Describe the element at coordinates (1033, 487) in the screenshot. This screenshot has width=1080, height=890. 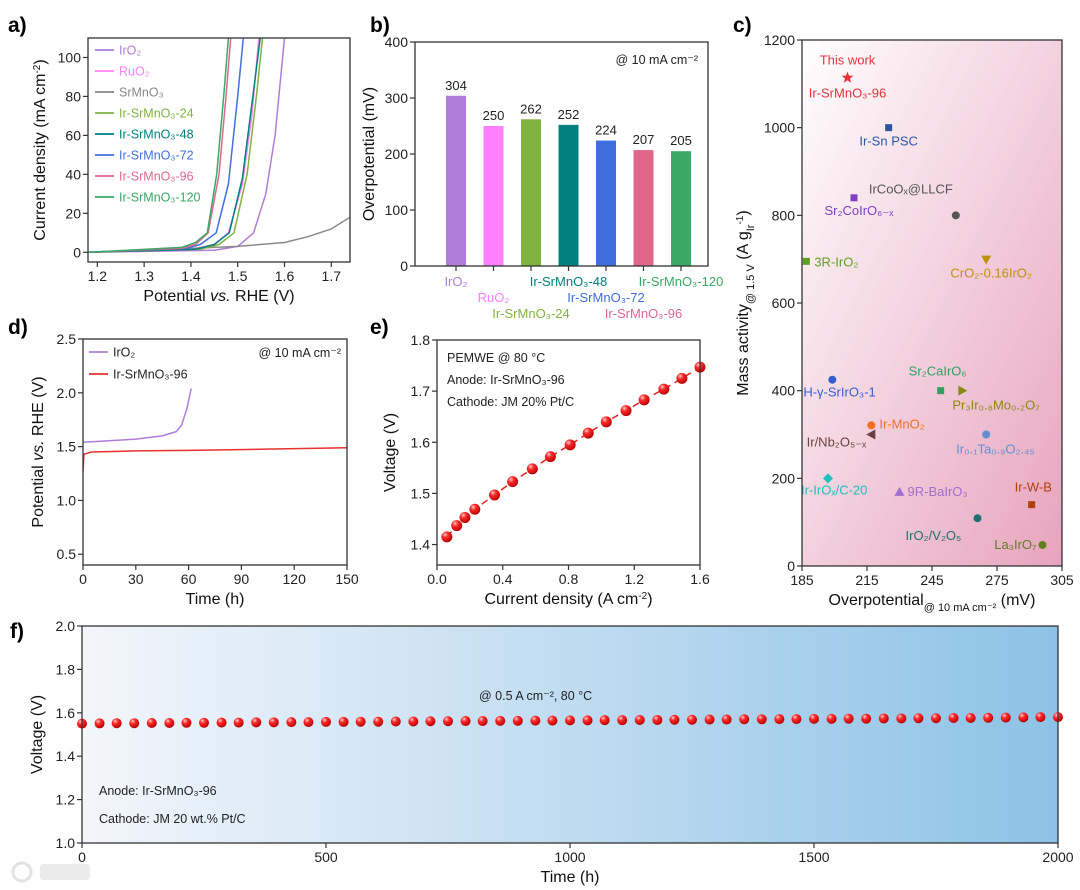
I see `point-label: Ir-W-B` at that location.